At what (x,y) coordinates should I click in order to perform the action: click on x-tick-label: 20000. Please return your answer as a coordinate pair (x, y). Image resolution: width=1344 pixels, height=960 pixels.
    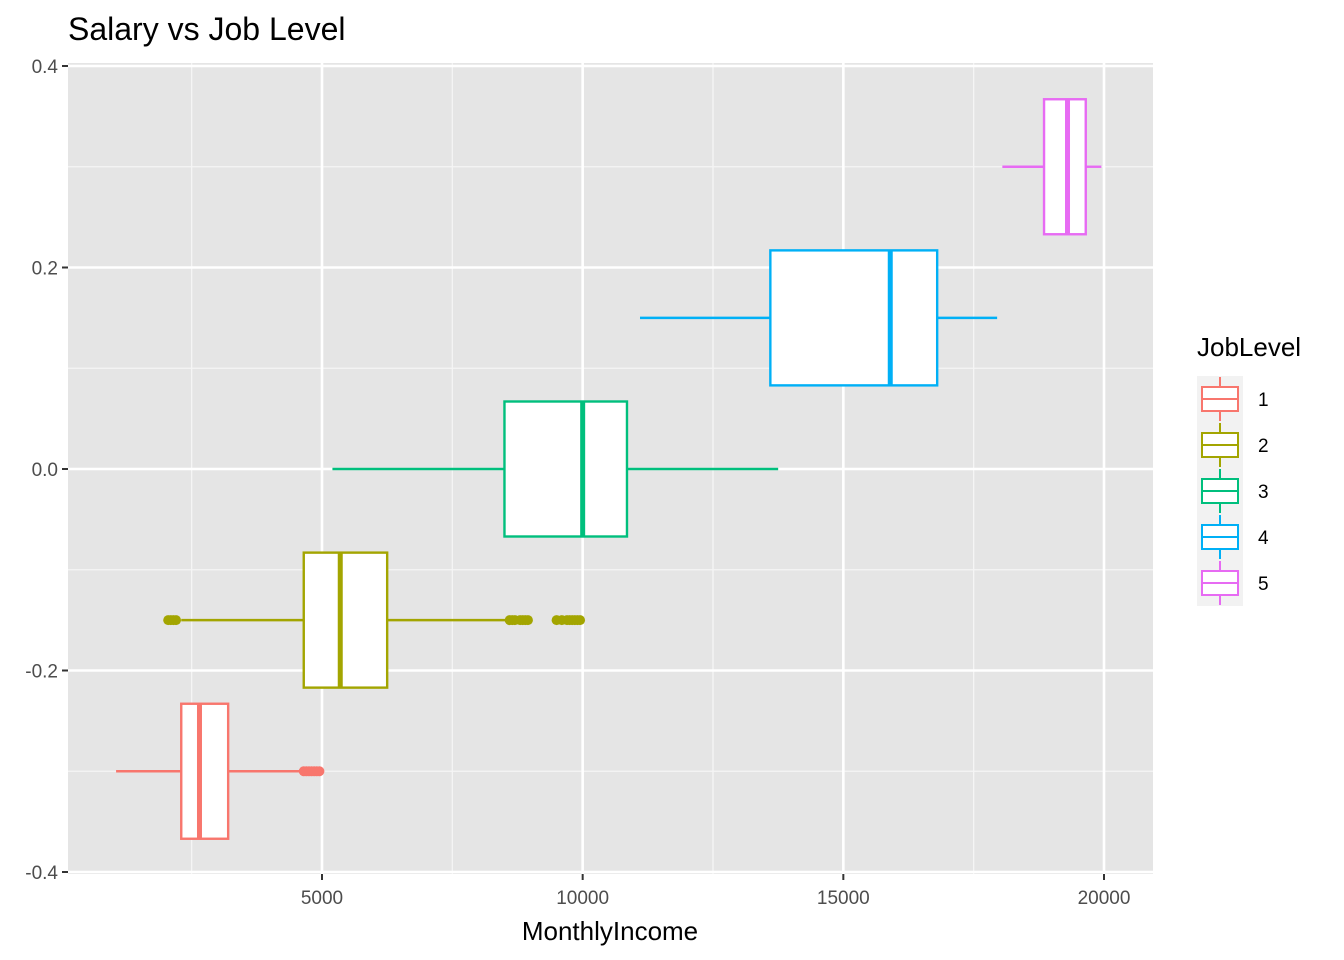
    Looking at the image, I should click on (1104, 898).